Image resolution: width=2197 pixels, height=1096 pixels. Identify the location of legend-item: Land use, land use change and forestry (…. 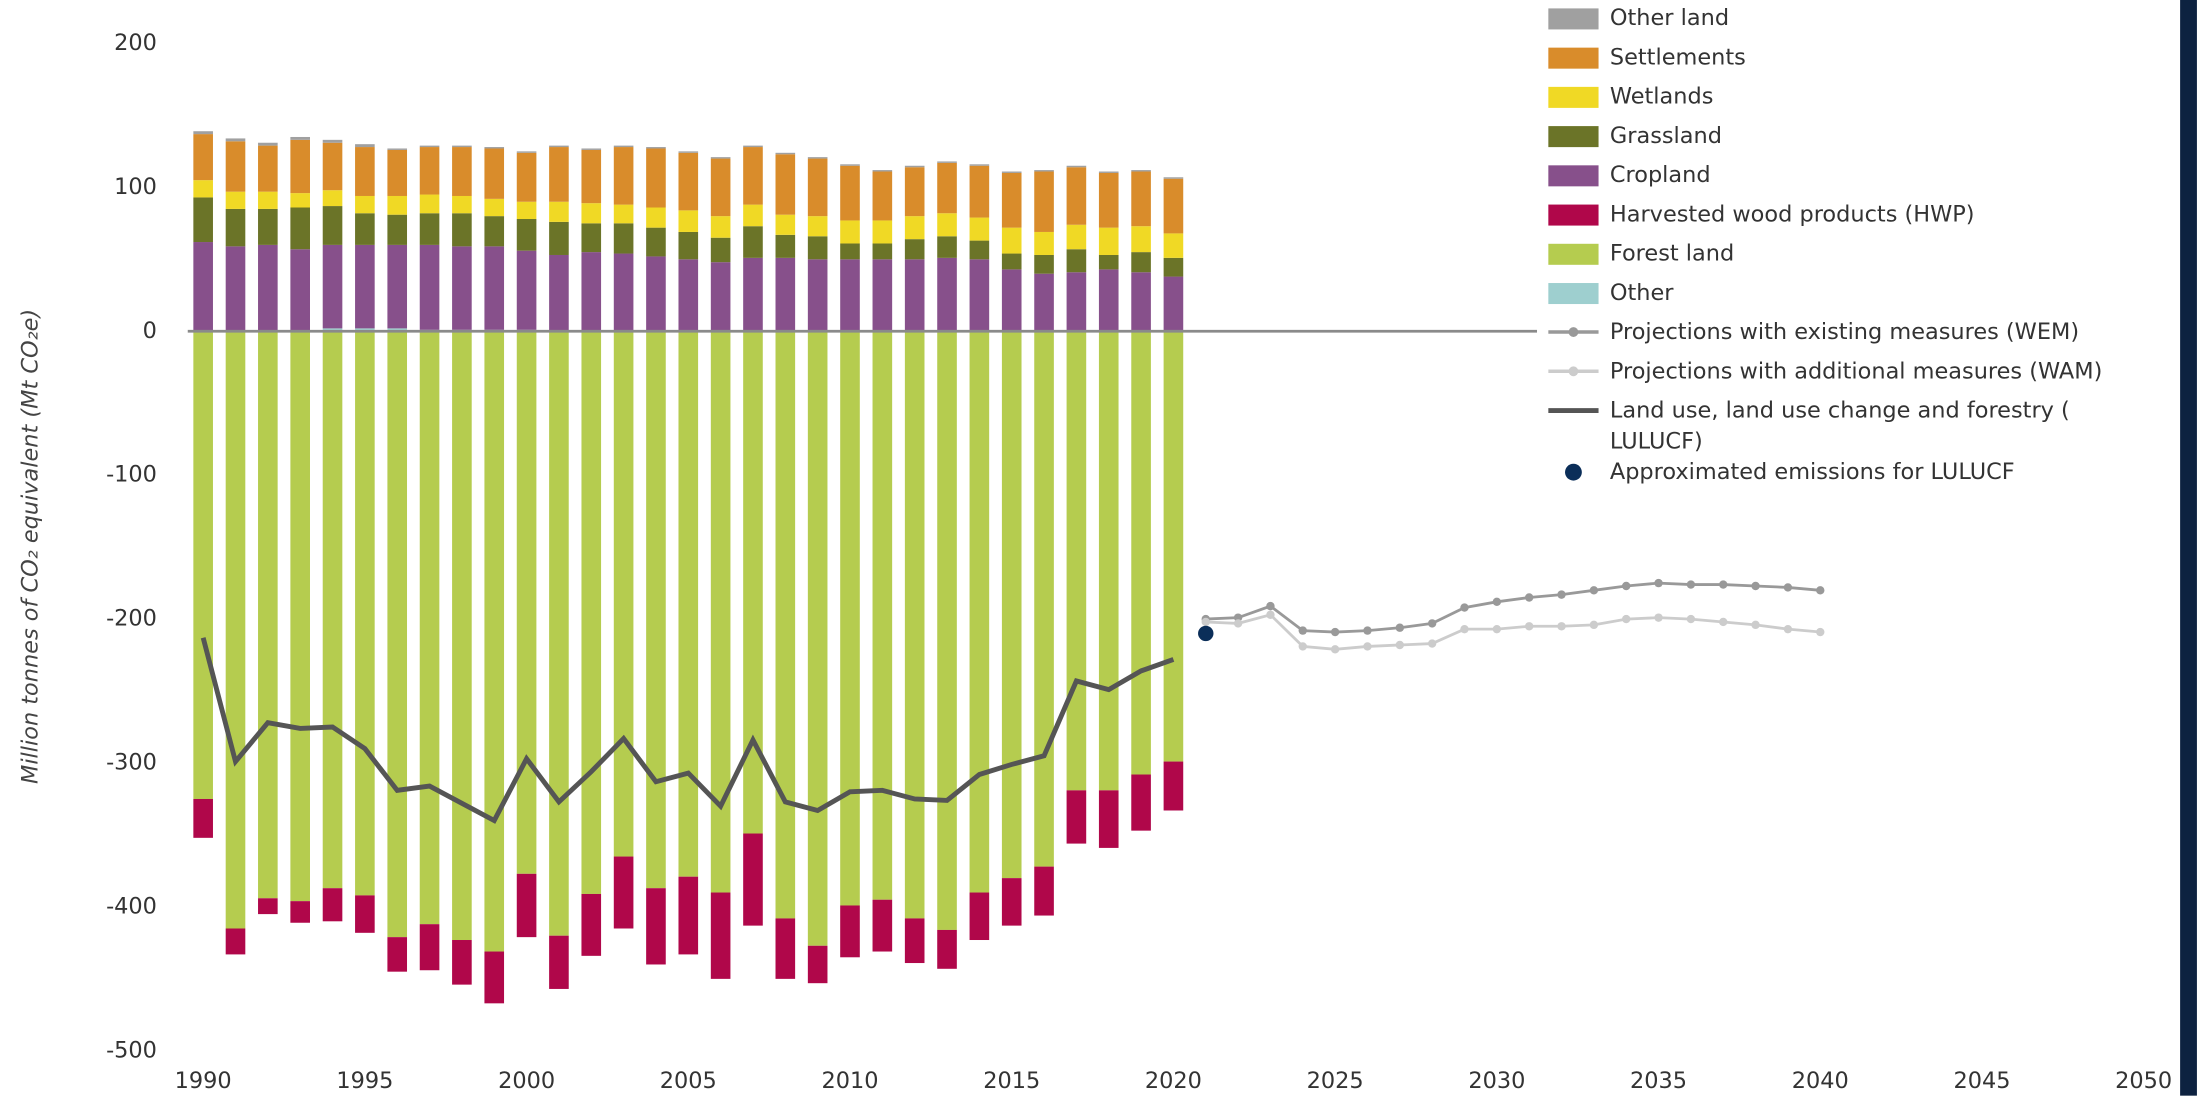
(1856, 426).